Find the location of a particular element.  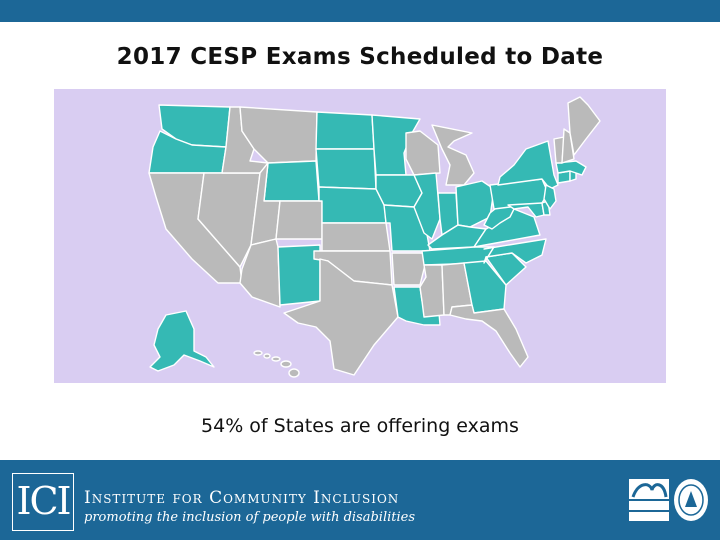

institute-name: Institute for Community Inclusion is located at coordinates (242, 498).